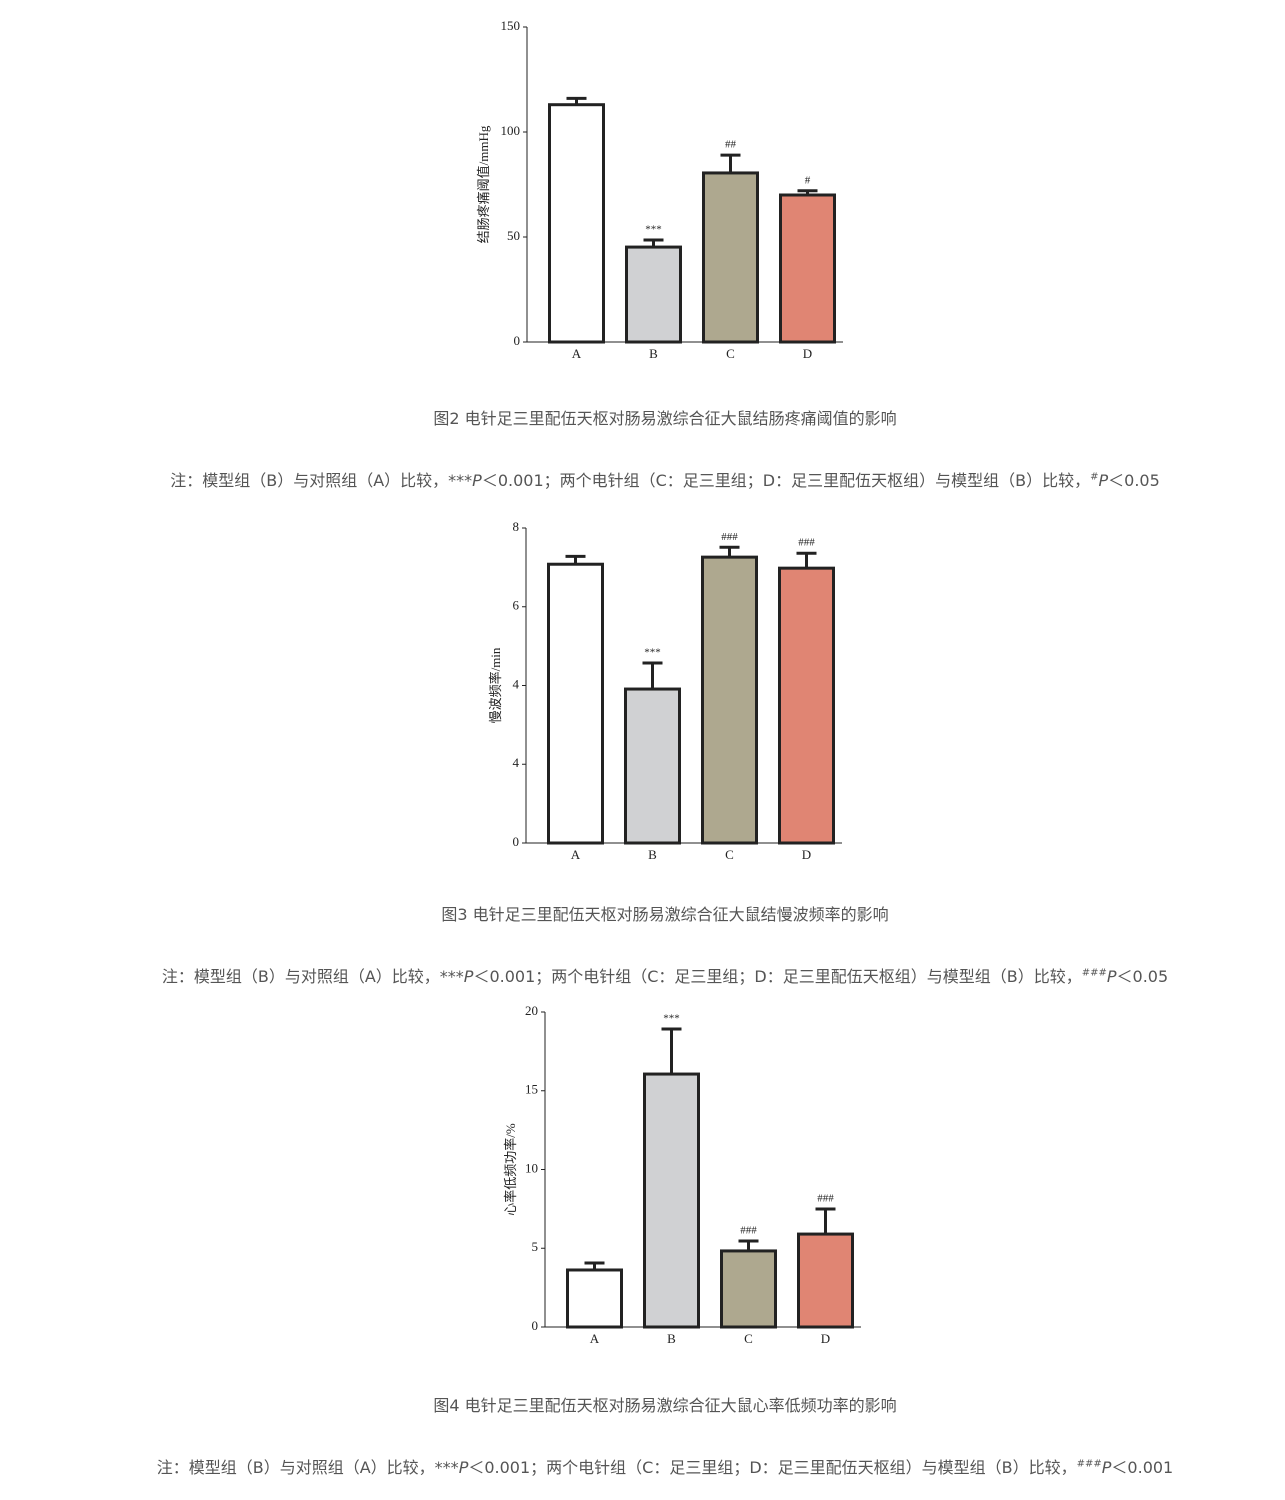  What do you see at coordinates (516, 526) in the screenshot?
I see `y-tick-label: 8` at bounding box center [516, 526].